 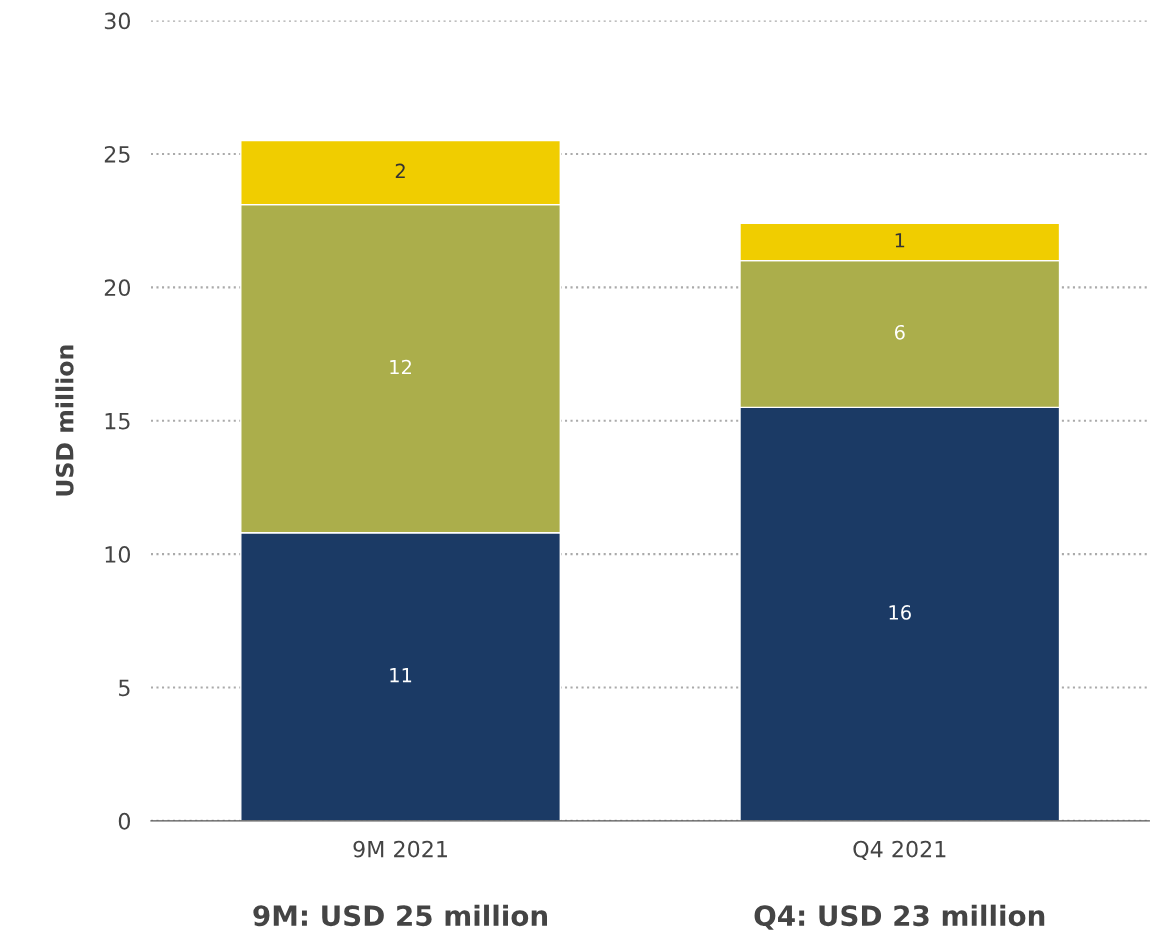 I want to click on text: 9M: USD 25 million, so click(x=400, y=915).